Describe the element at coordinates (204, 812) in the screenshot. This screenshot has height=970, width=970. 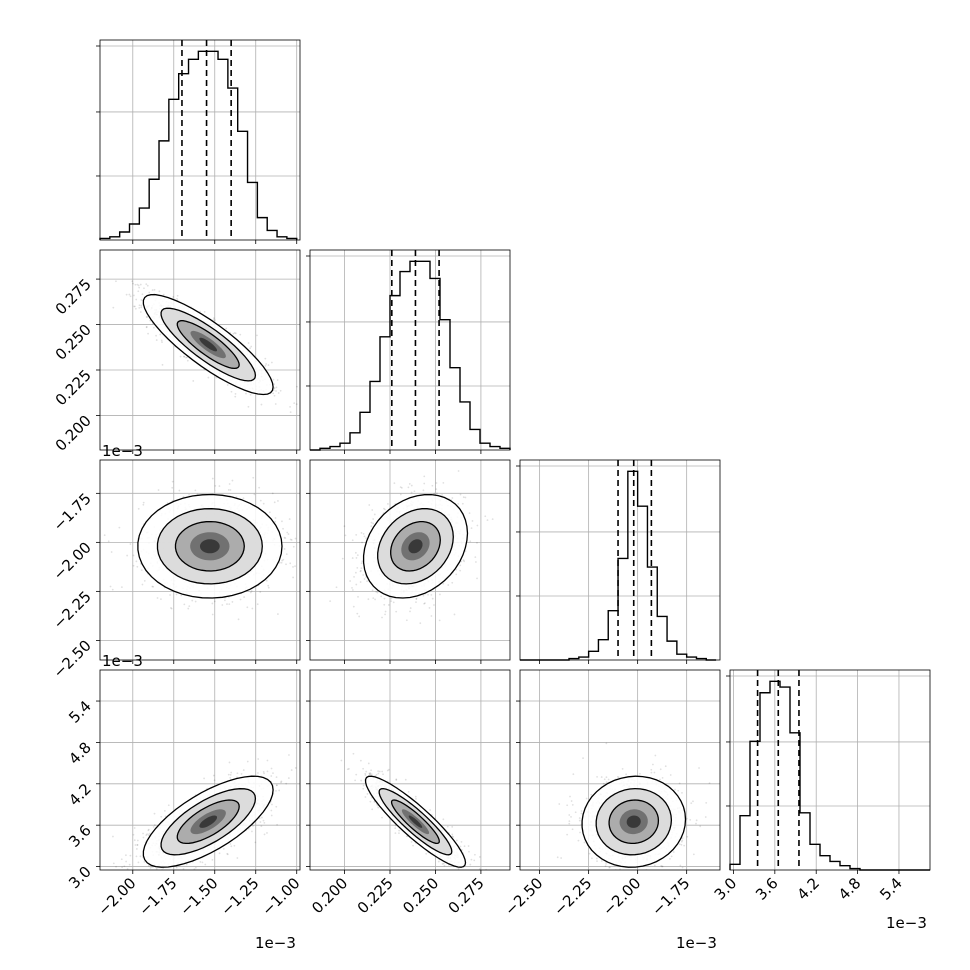
I see `panel-content` at that location.